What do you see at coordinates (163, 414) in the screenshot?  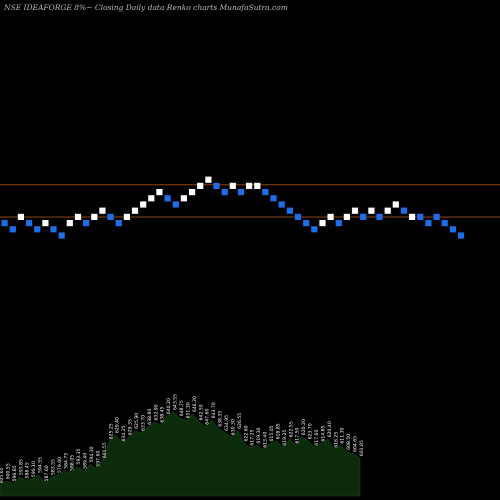 I see `volume-label: 638.45` at bounding box center [163, 414].